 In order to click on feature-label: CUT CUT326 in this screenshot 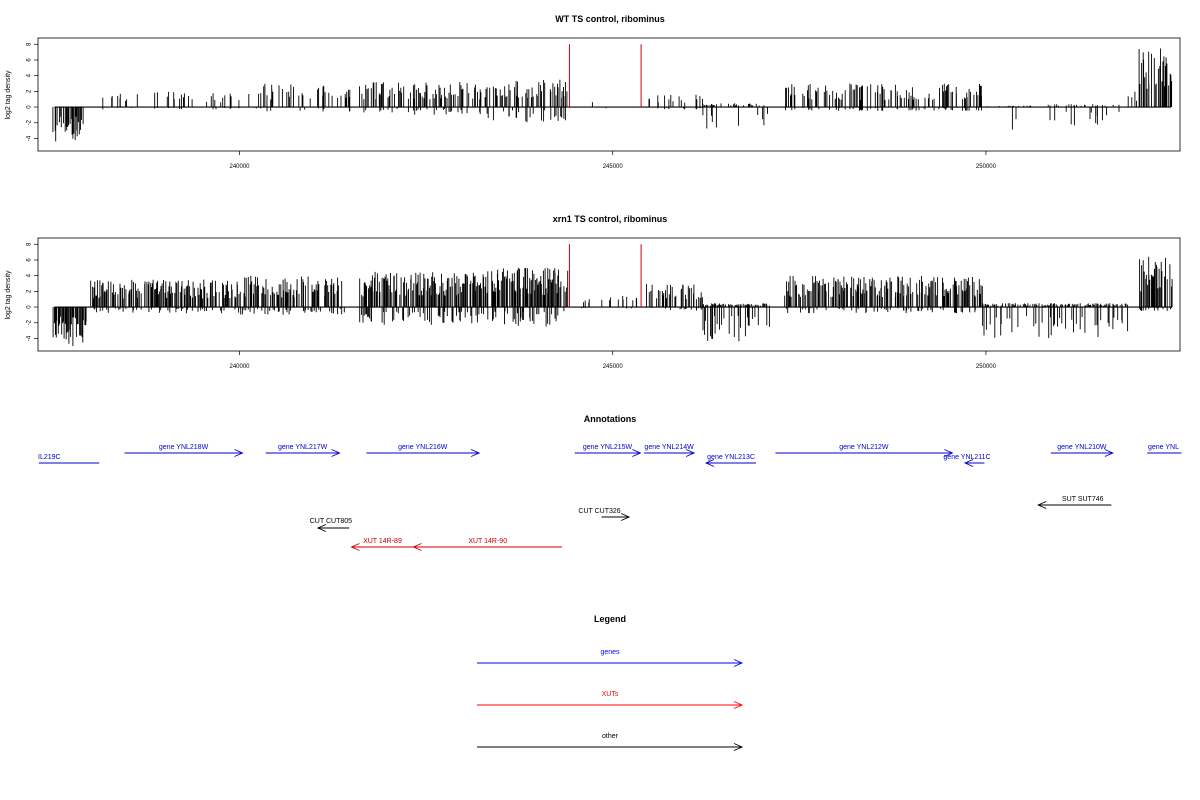, I will do `click(599, 511)`.